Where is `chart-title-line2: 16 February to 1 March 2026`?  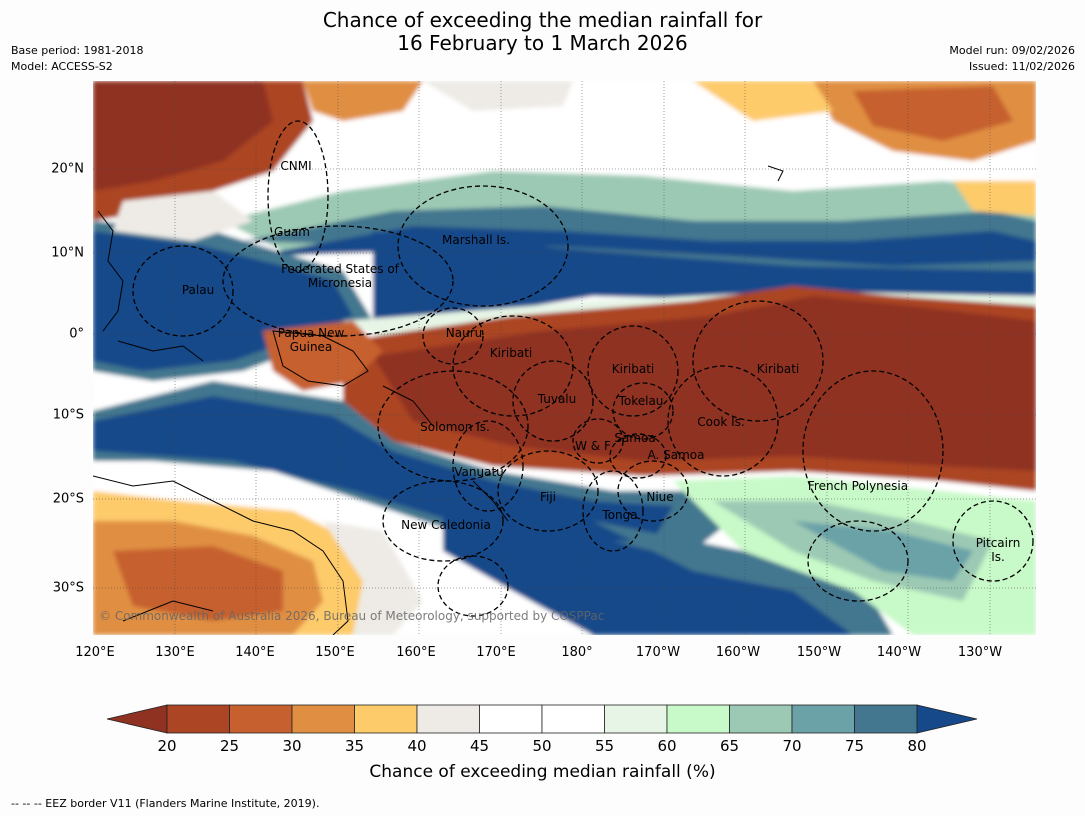
chart-title-line2: 16 February to 1 March 2026 is located at coordinates (542, 43).